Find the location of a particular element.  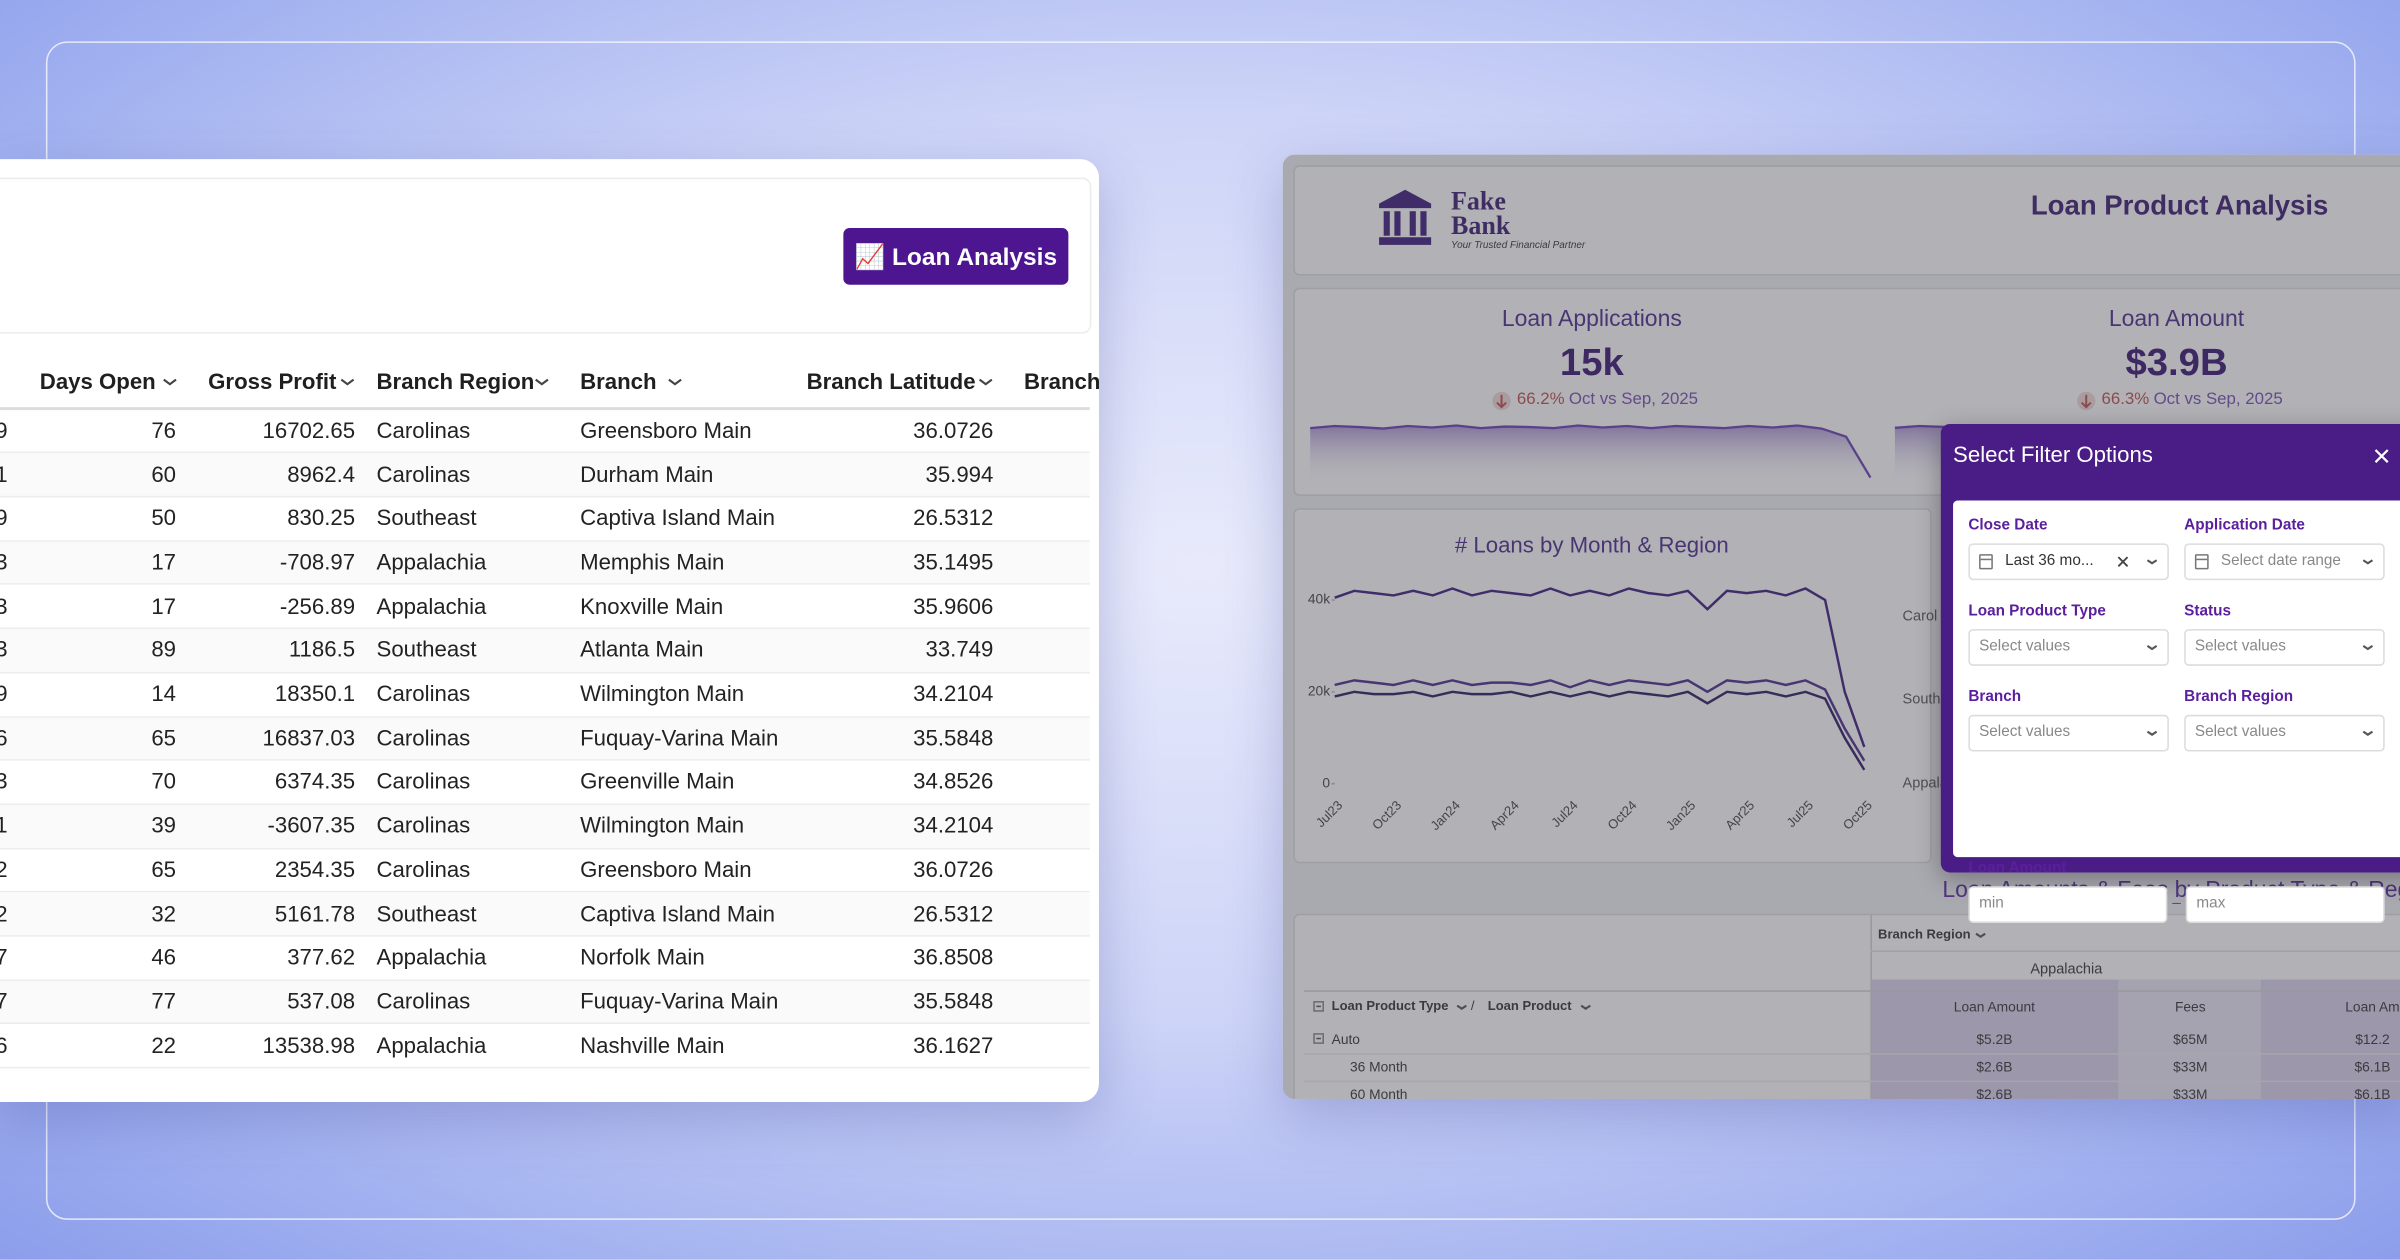

series-label: Appala is located at coordinates (1926, 784).